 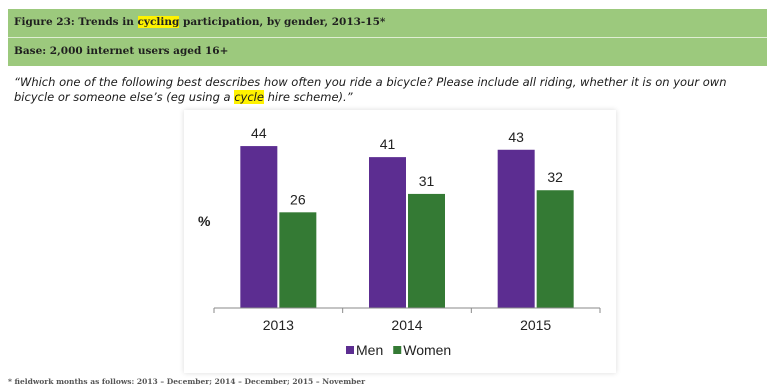 What do you see at coordinates (298, 260) in the screenshot?
I see `bar-women-2013` at bounding box center [298, 260].